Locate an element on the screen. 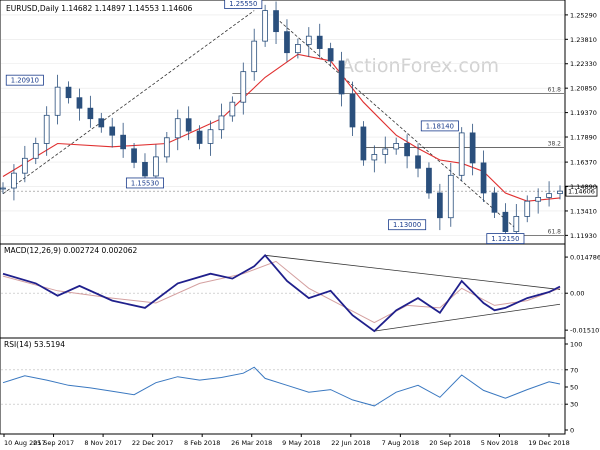  macd-trendline-upper is located at coordinates (413, 272).